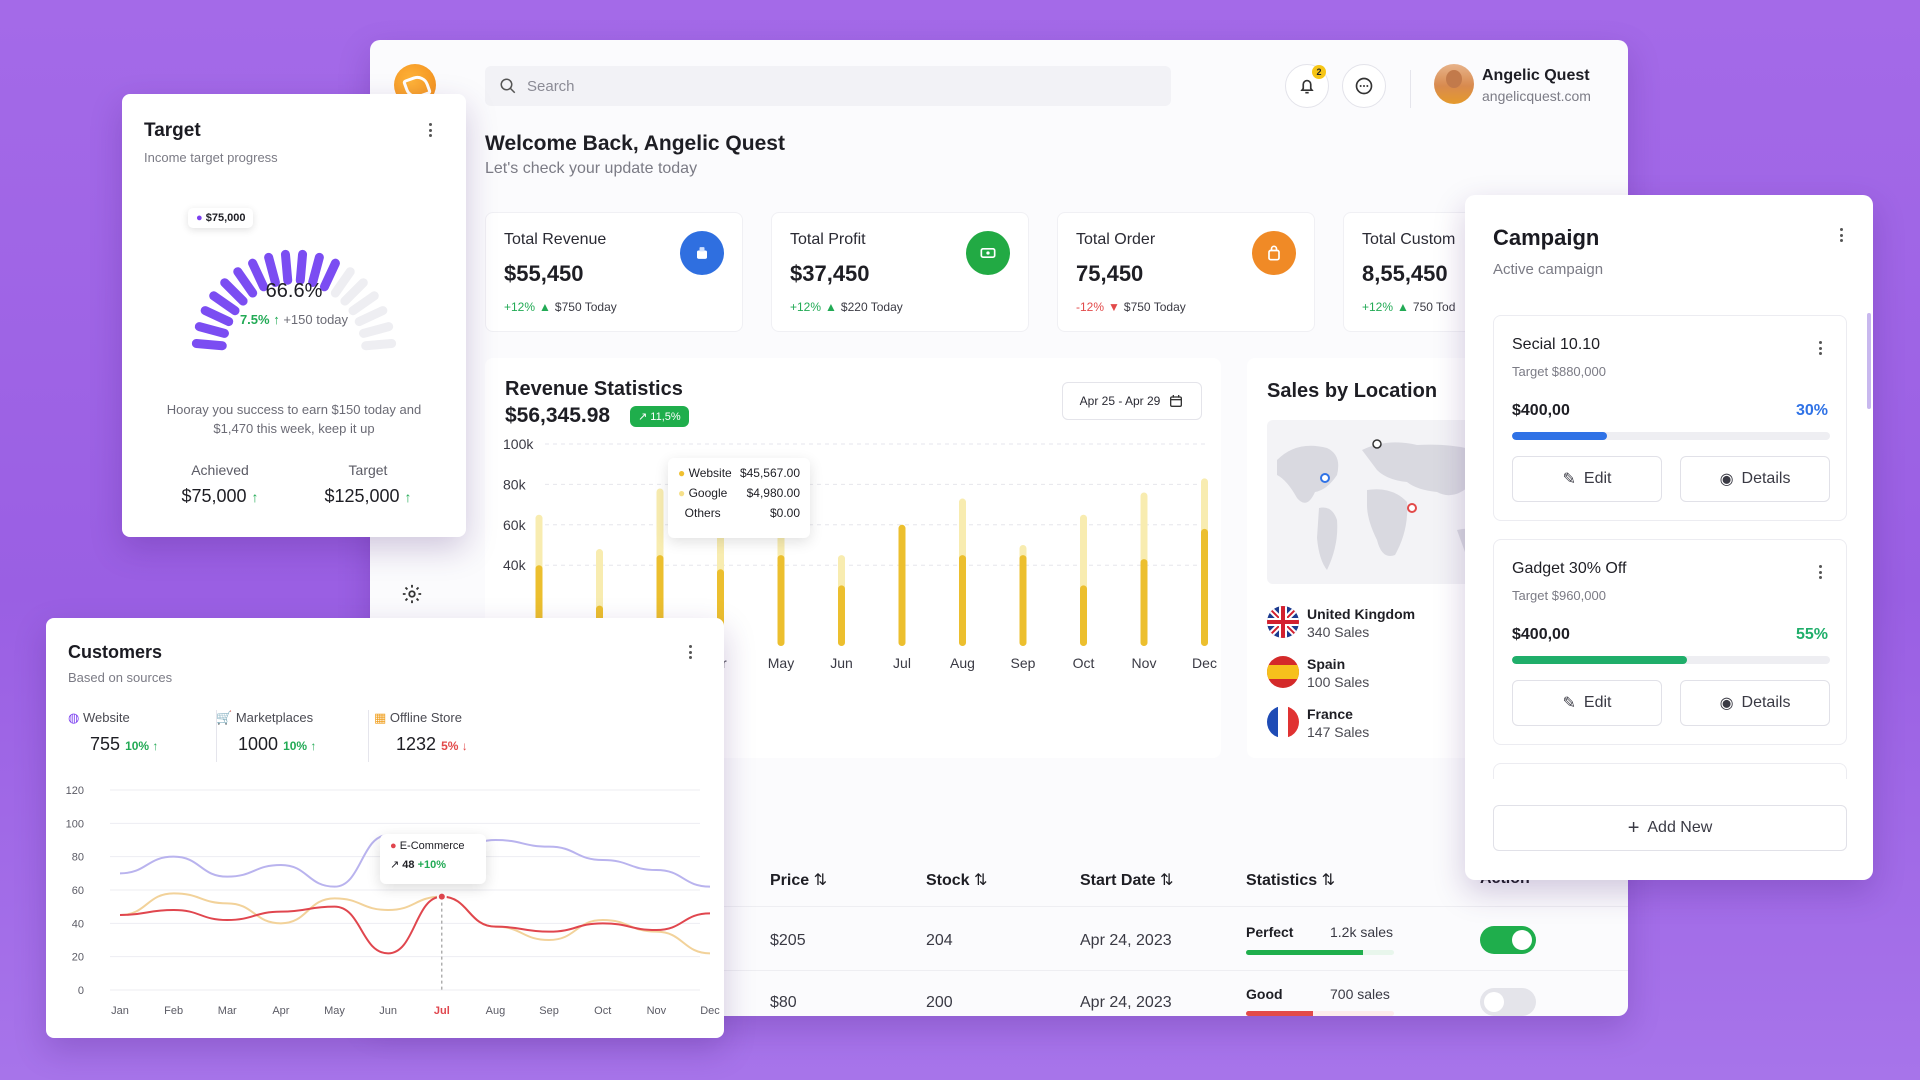 The width and height of the screenshot is (1920, 1080). I want to click on cell-price: $205, so click(788, 940).